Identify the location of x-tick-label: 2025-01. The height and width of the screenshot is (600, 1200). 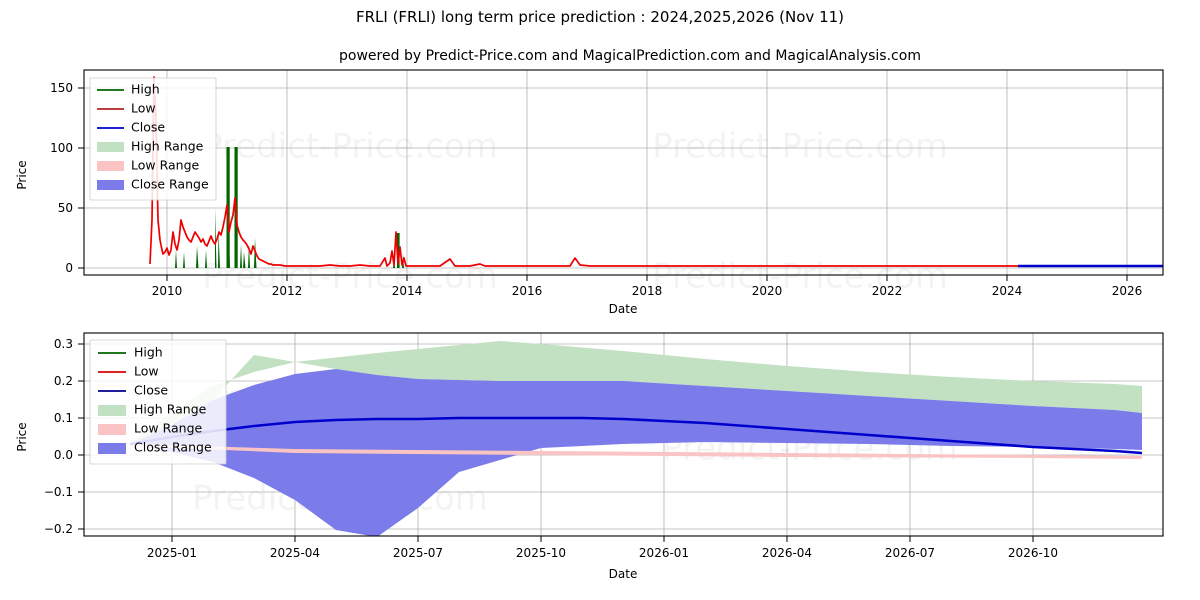
(172, 553).